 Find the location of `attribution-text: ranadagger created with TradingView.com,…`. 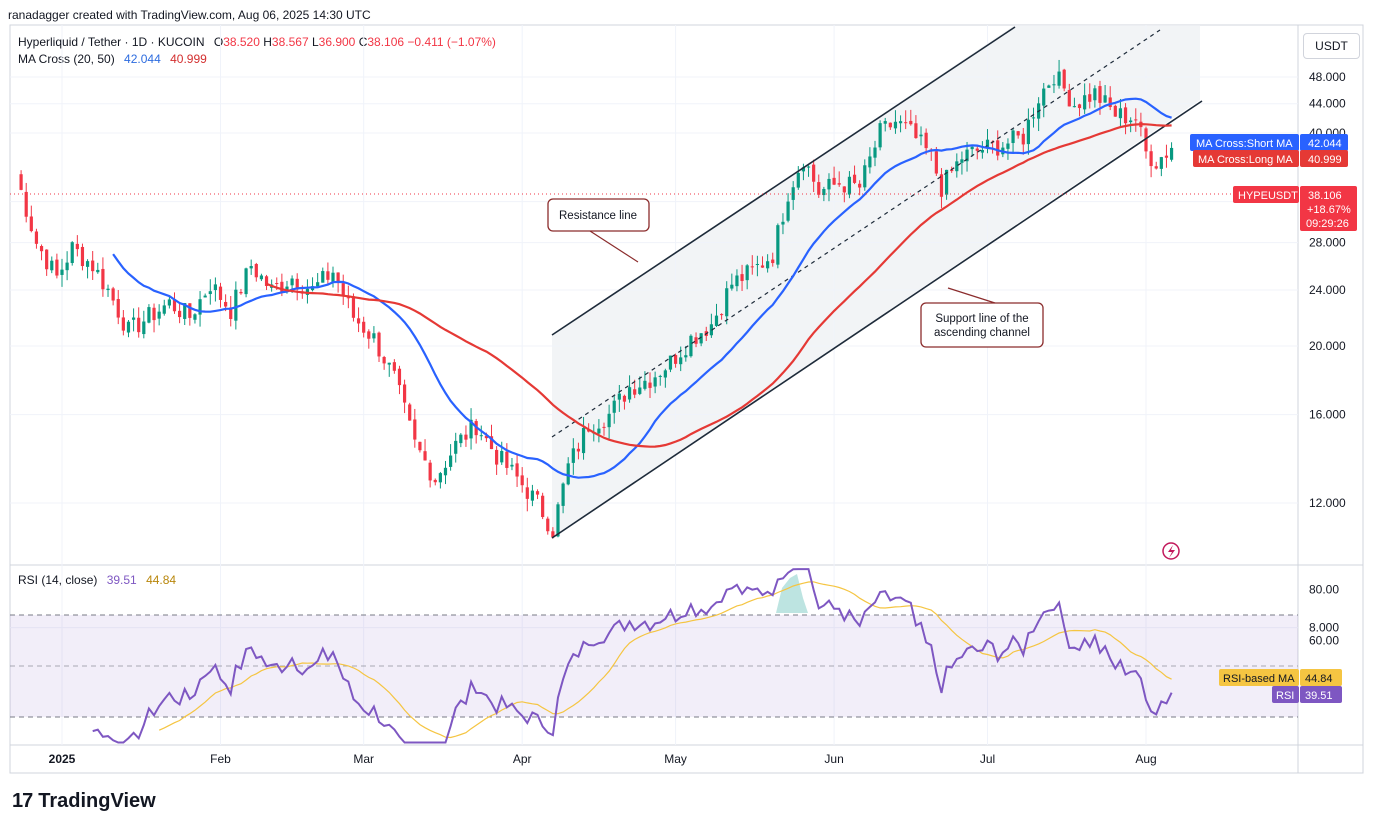

attribution-text: ranadagger created with TradingView.com,… is located at coordinates (189, 15).